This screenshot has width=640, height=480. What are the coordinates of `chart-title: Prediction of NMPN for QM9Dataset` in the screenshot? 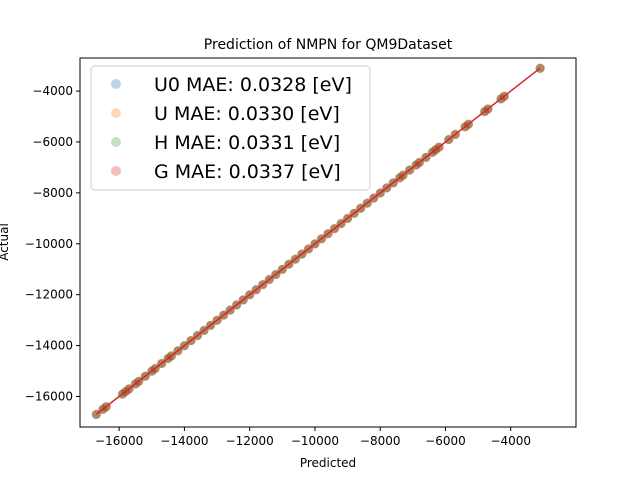 It's located at (328, 45).